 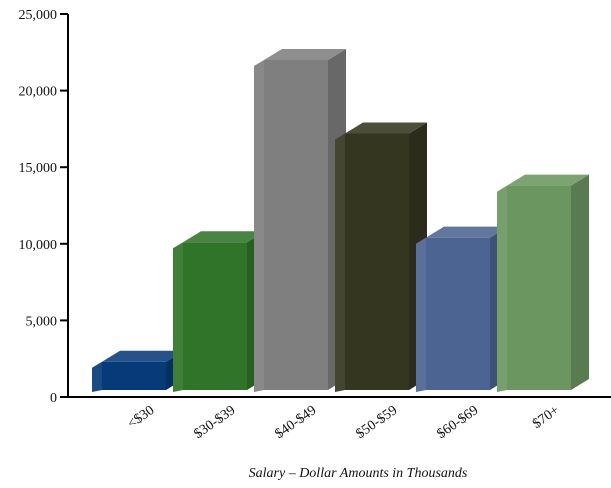 What do you see at coordinates (343, 422) in the screenshot?
I see `x-axis-labels: <$30 $30-$39 $40-$49 $50-$59 $60-$69 $70+` at bounding box center [343, 422].